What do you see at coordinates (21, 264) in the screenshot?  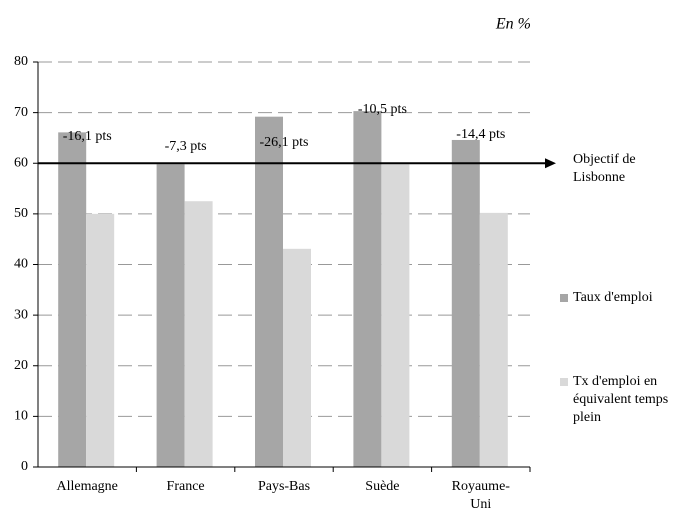 I see `y-tick-label: 40` at bounding box center [21, 264].